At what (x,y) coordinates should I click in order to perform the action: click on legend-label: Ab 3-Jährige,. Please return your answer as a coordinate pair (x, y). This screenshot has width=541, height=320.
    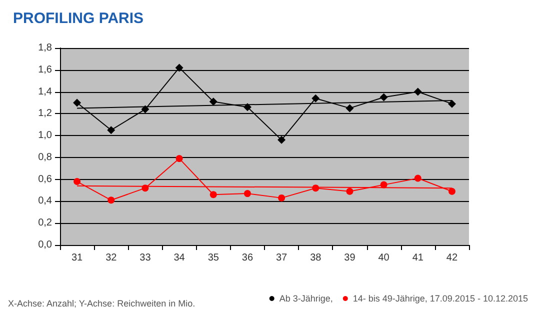
    Looking at the image, I should click on (306, 299).